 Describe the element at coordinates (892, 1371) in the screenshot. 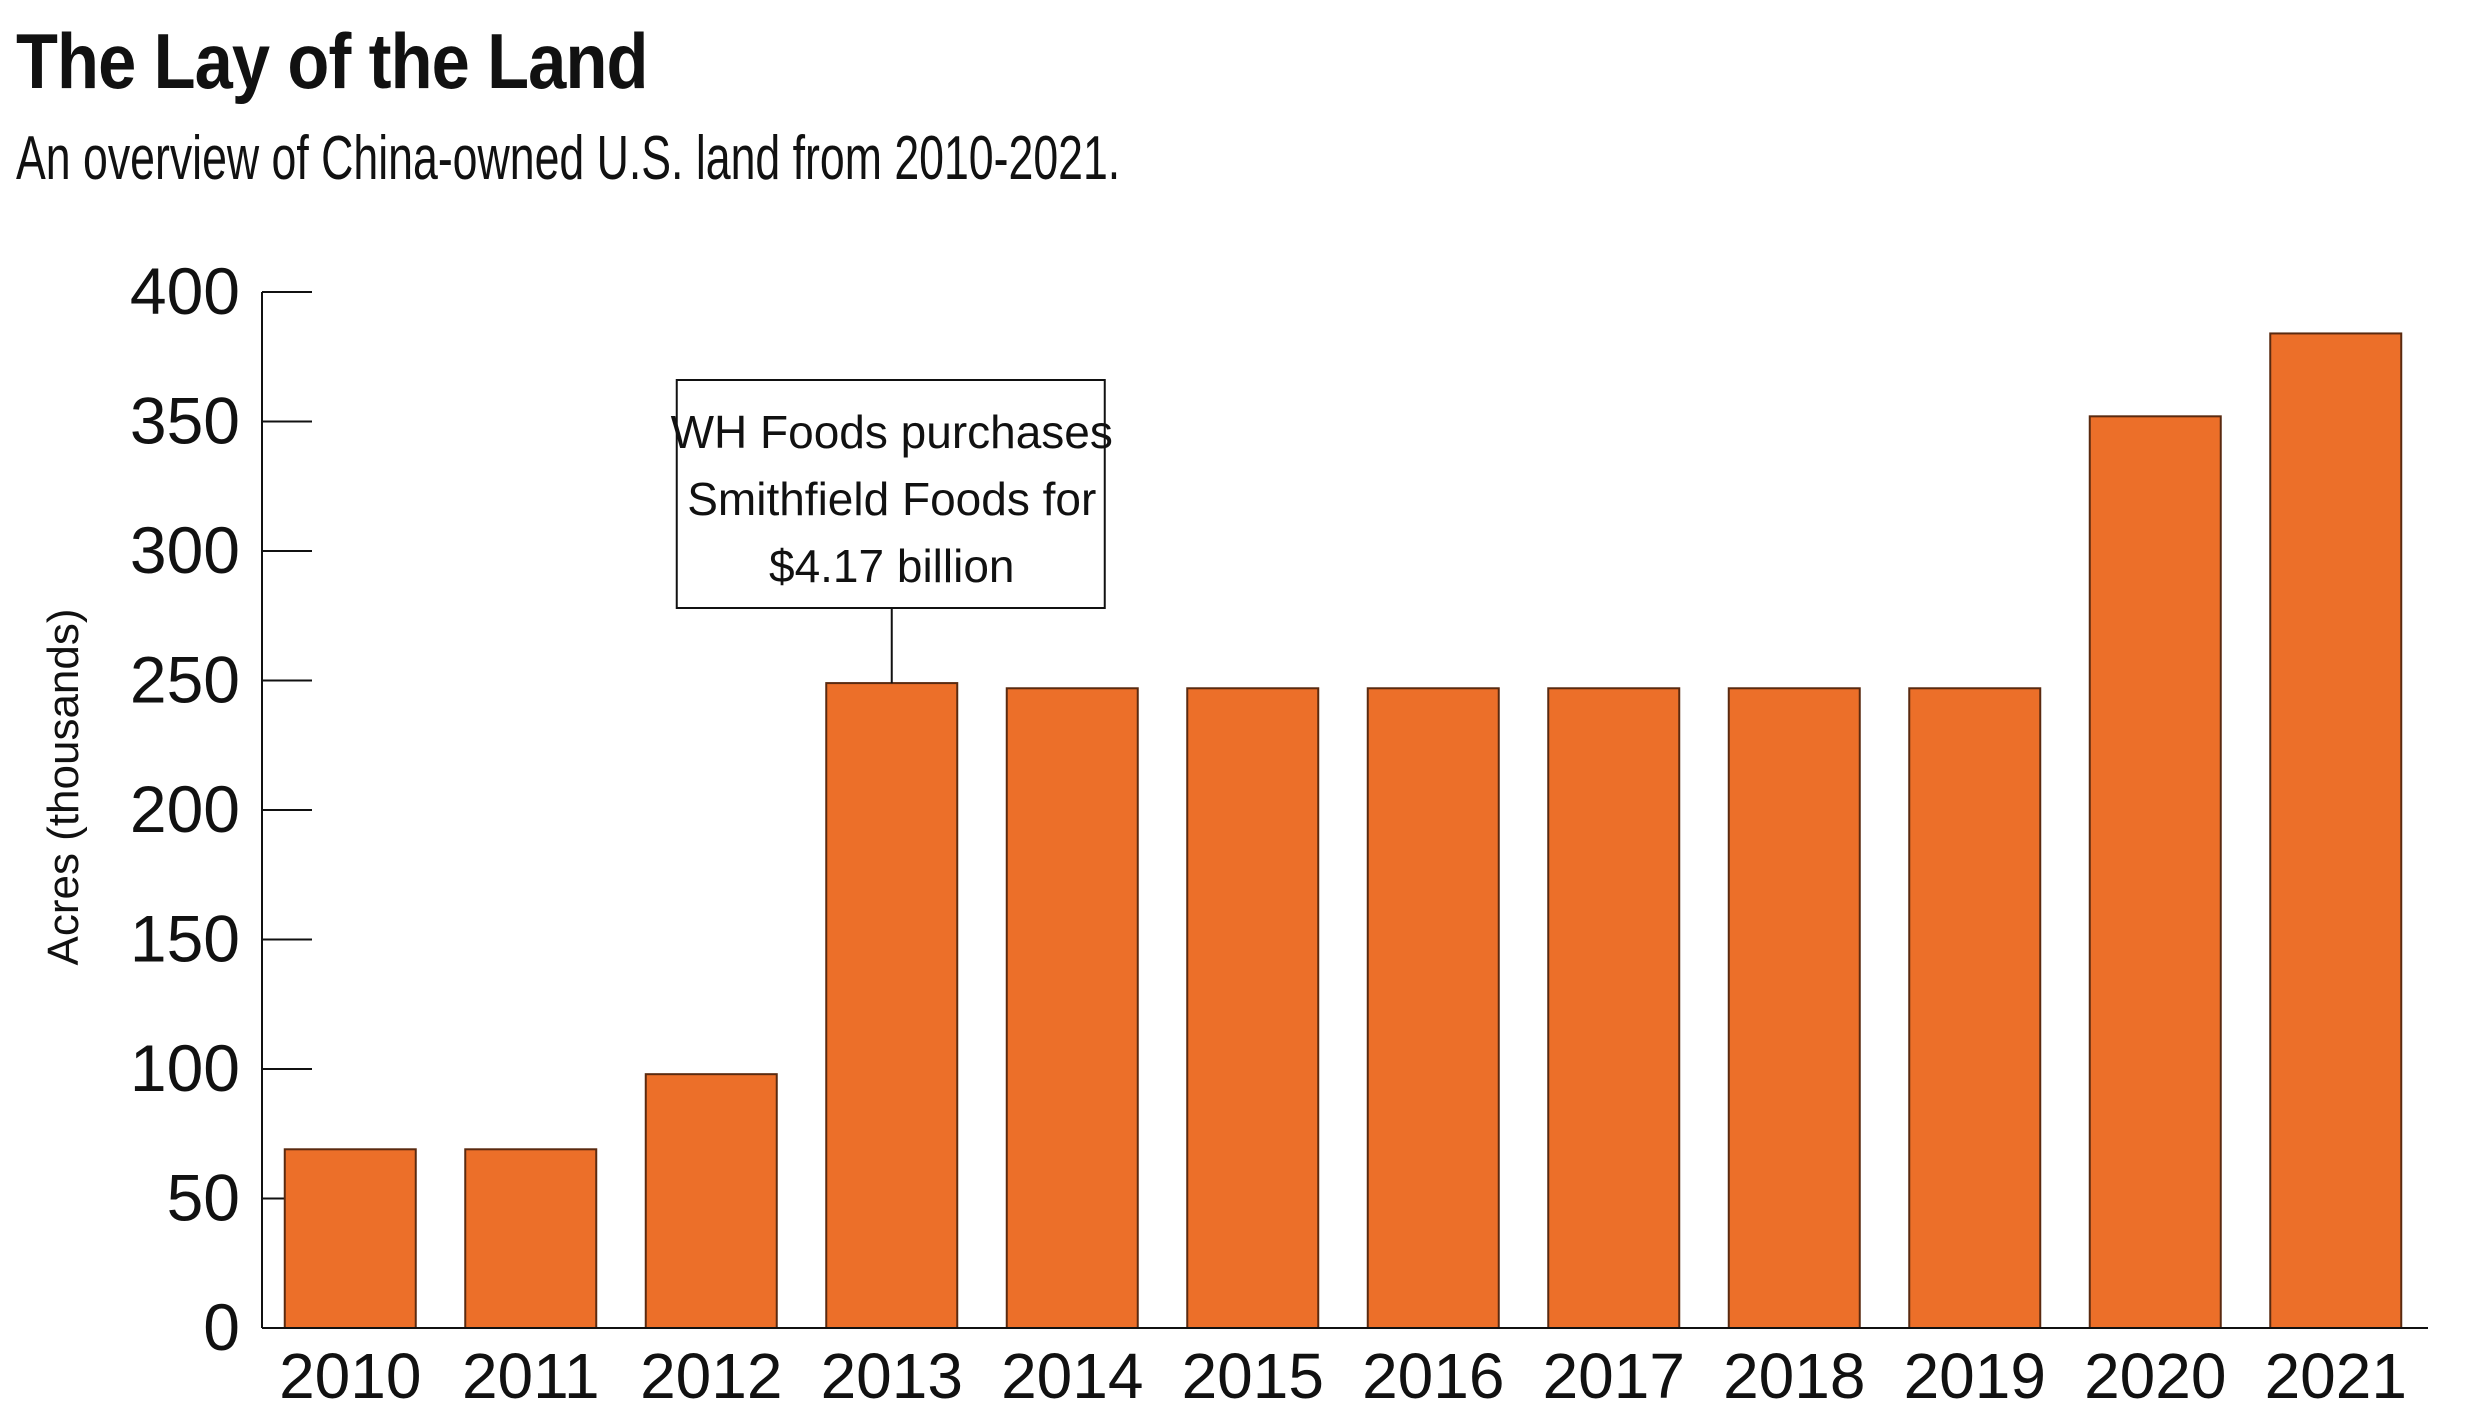

I see `x-tick-label: 2013` at that location.